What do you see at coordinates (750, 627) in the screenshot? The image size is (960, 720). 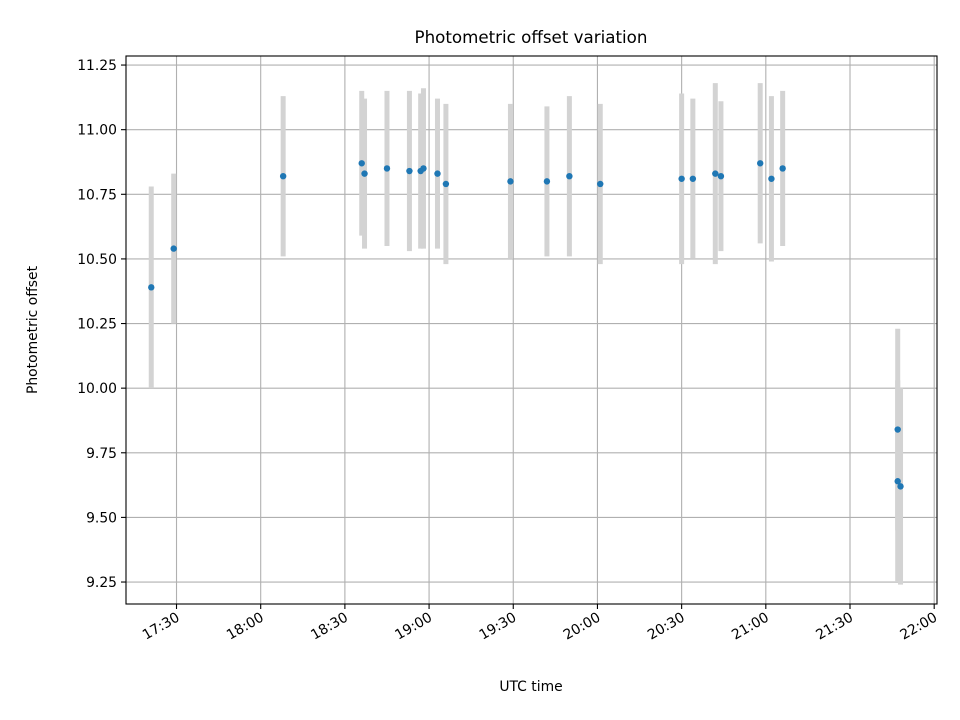 I see `x-tick-label: 21:00` at bounding box center [750, 627].